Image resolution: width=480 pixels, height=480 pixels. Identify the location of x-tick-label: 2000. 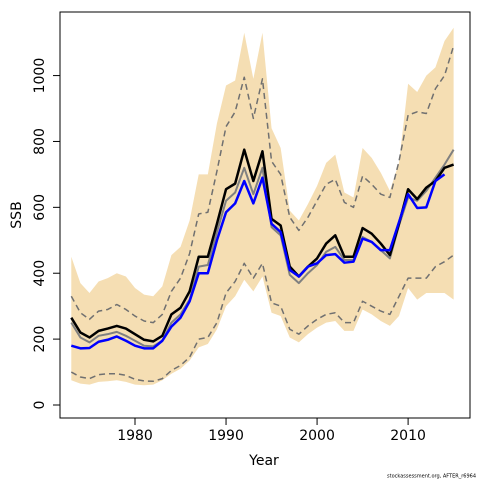
(317, 436).